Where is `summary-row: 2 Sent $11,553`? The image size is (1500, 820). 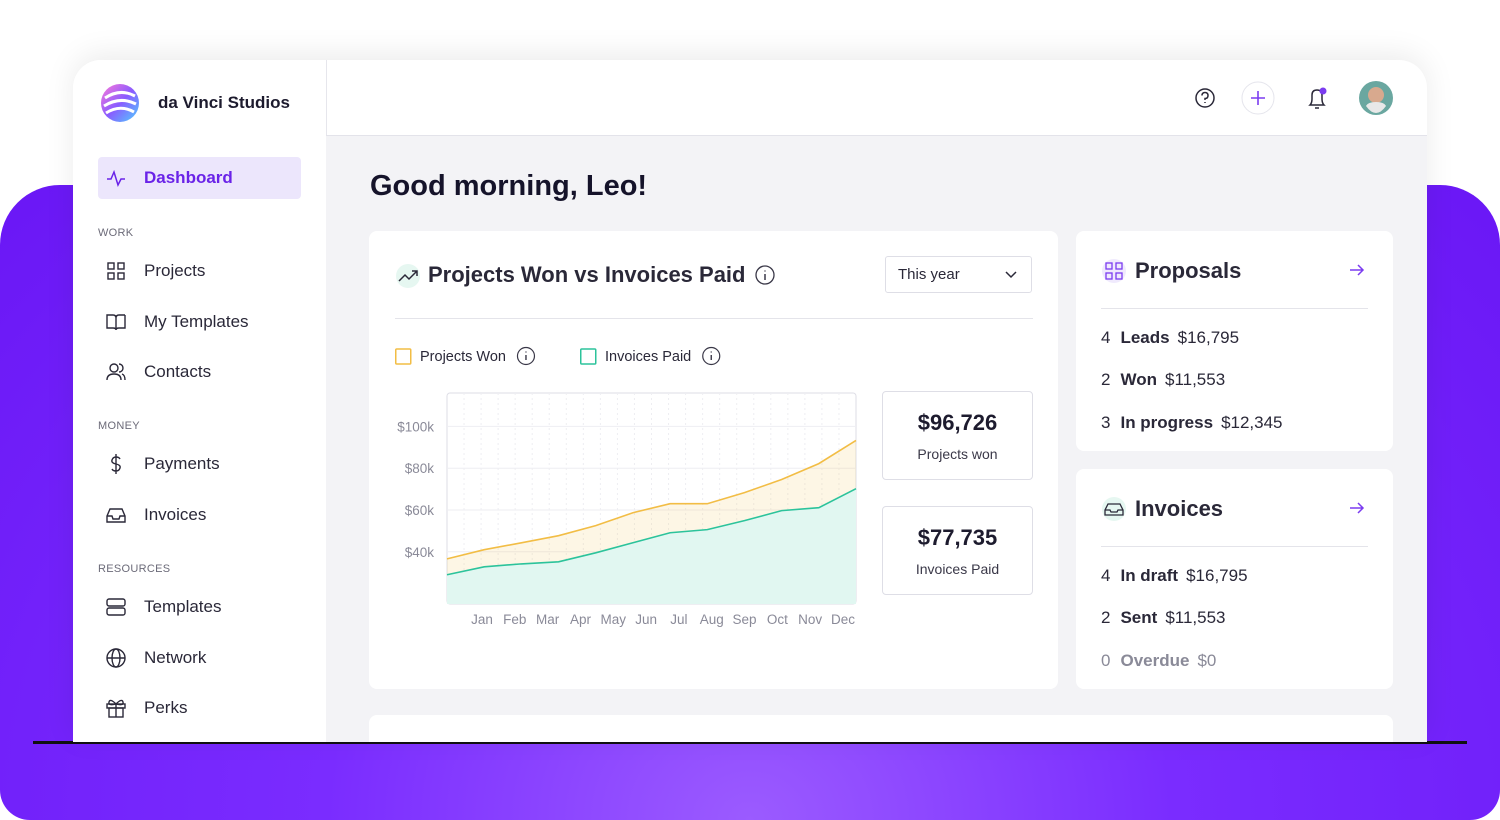 summary-row: 2 Sent $11,553 is located at coordinates (1163, 618).